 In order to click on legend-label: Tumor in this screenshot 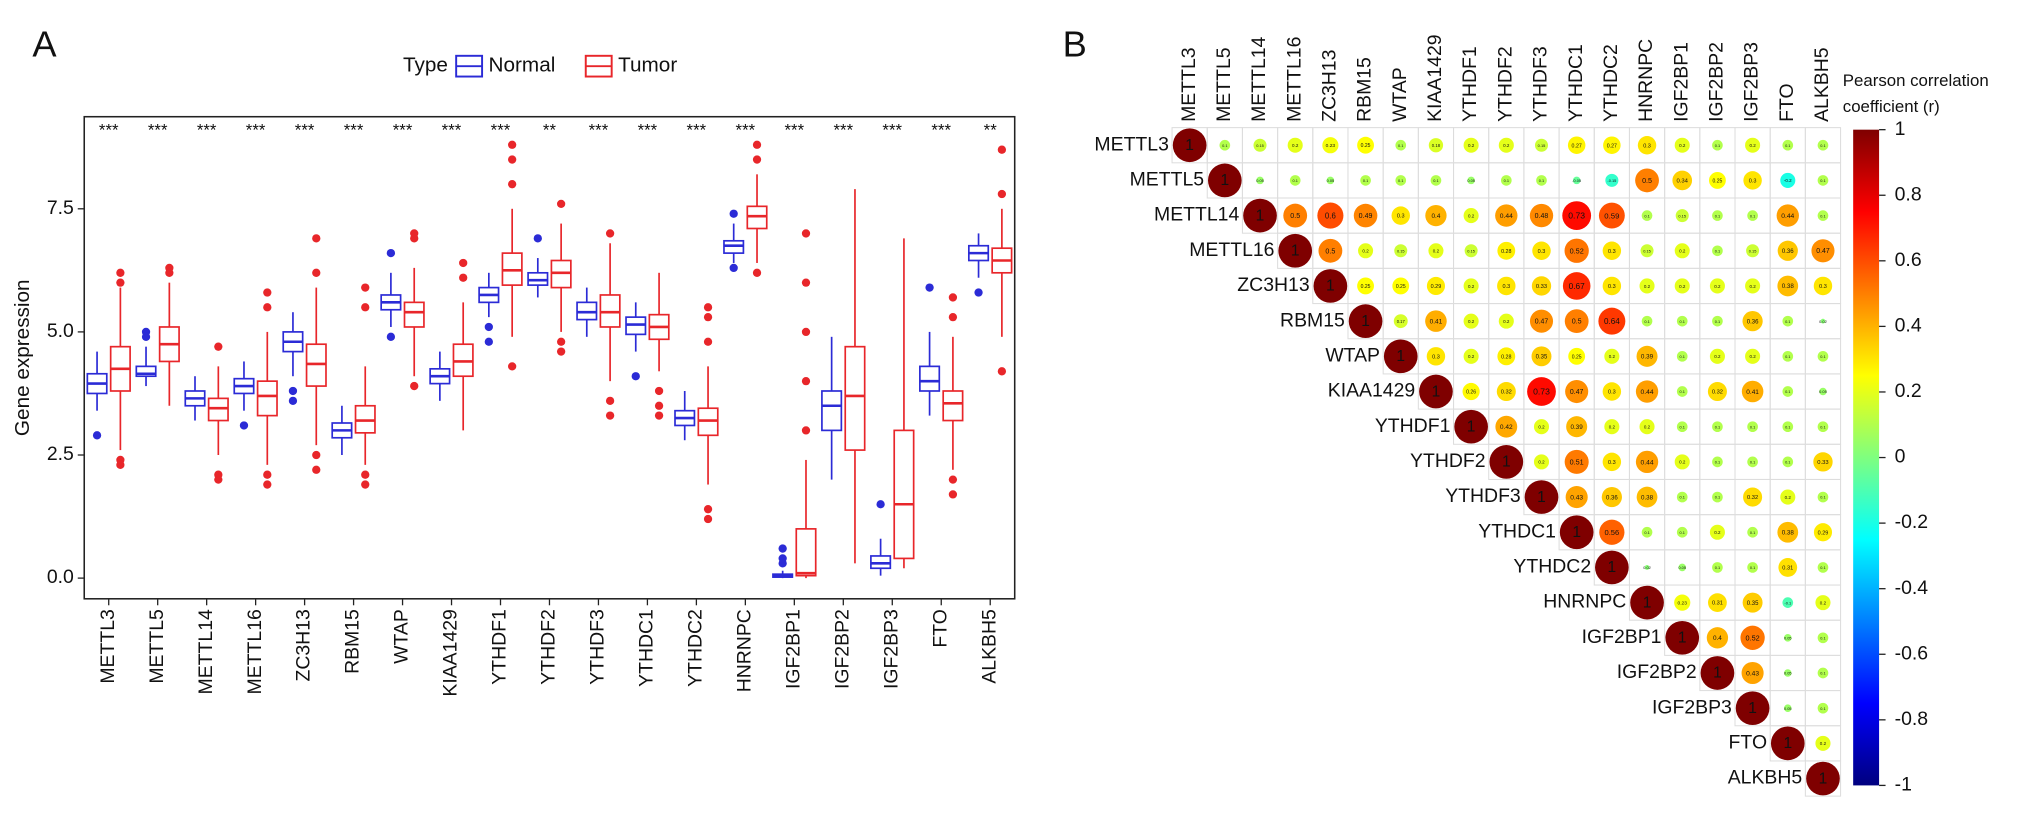, I will do `click(647, 65)`.